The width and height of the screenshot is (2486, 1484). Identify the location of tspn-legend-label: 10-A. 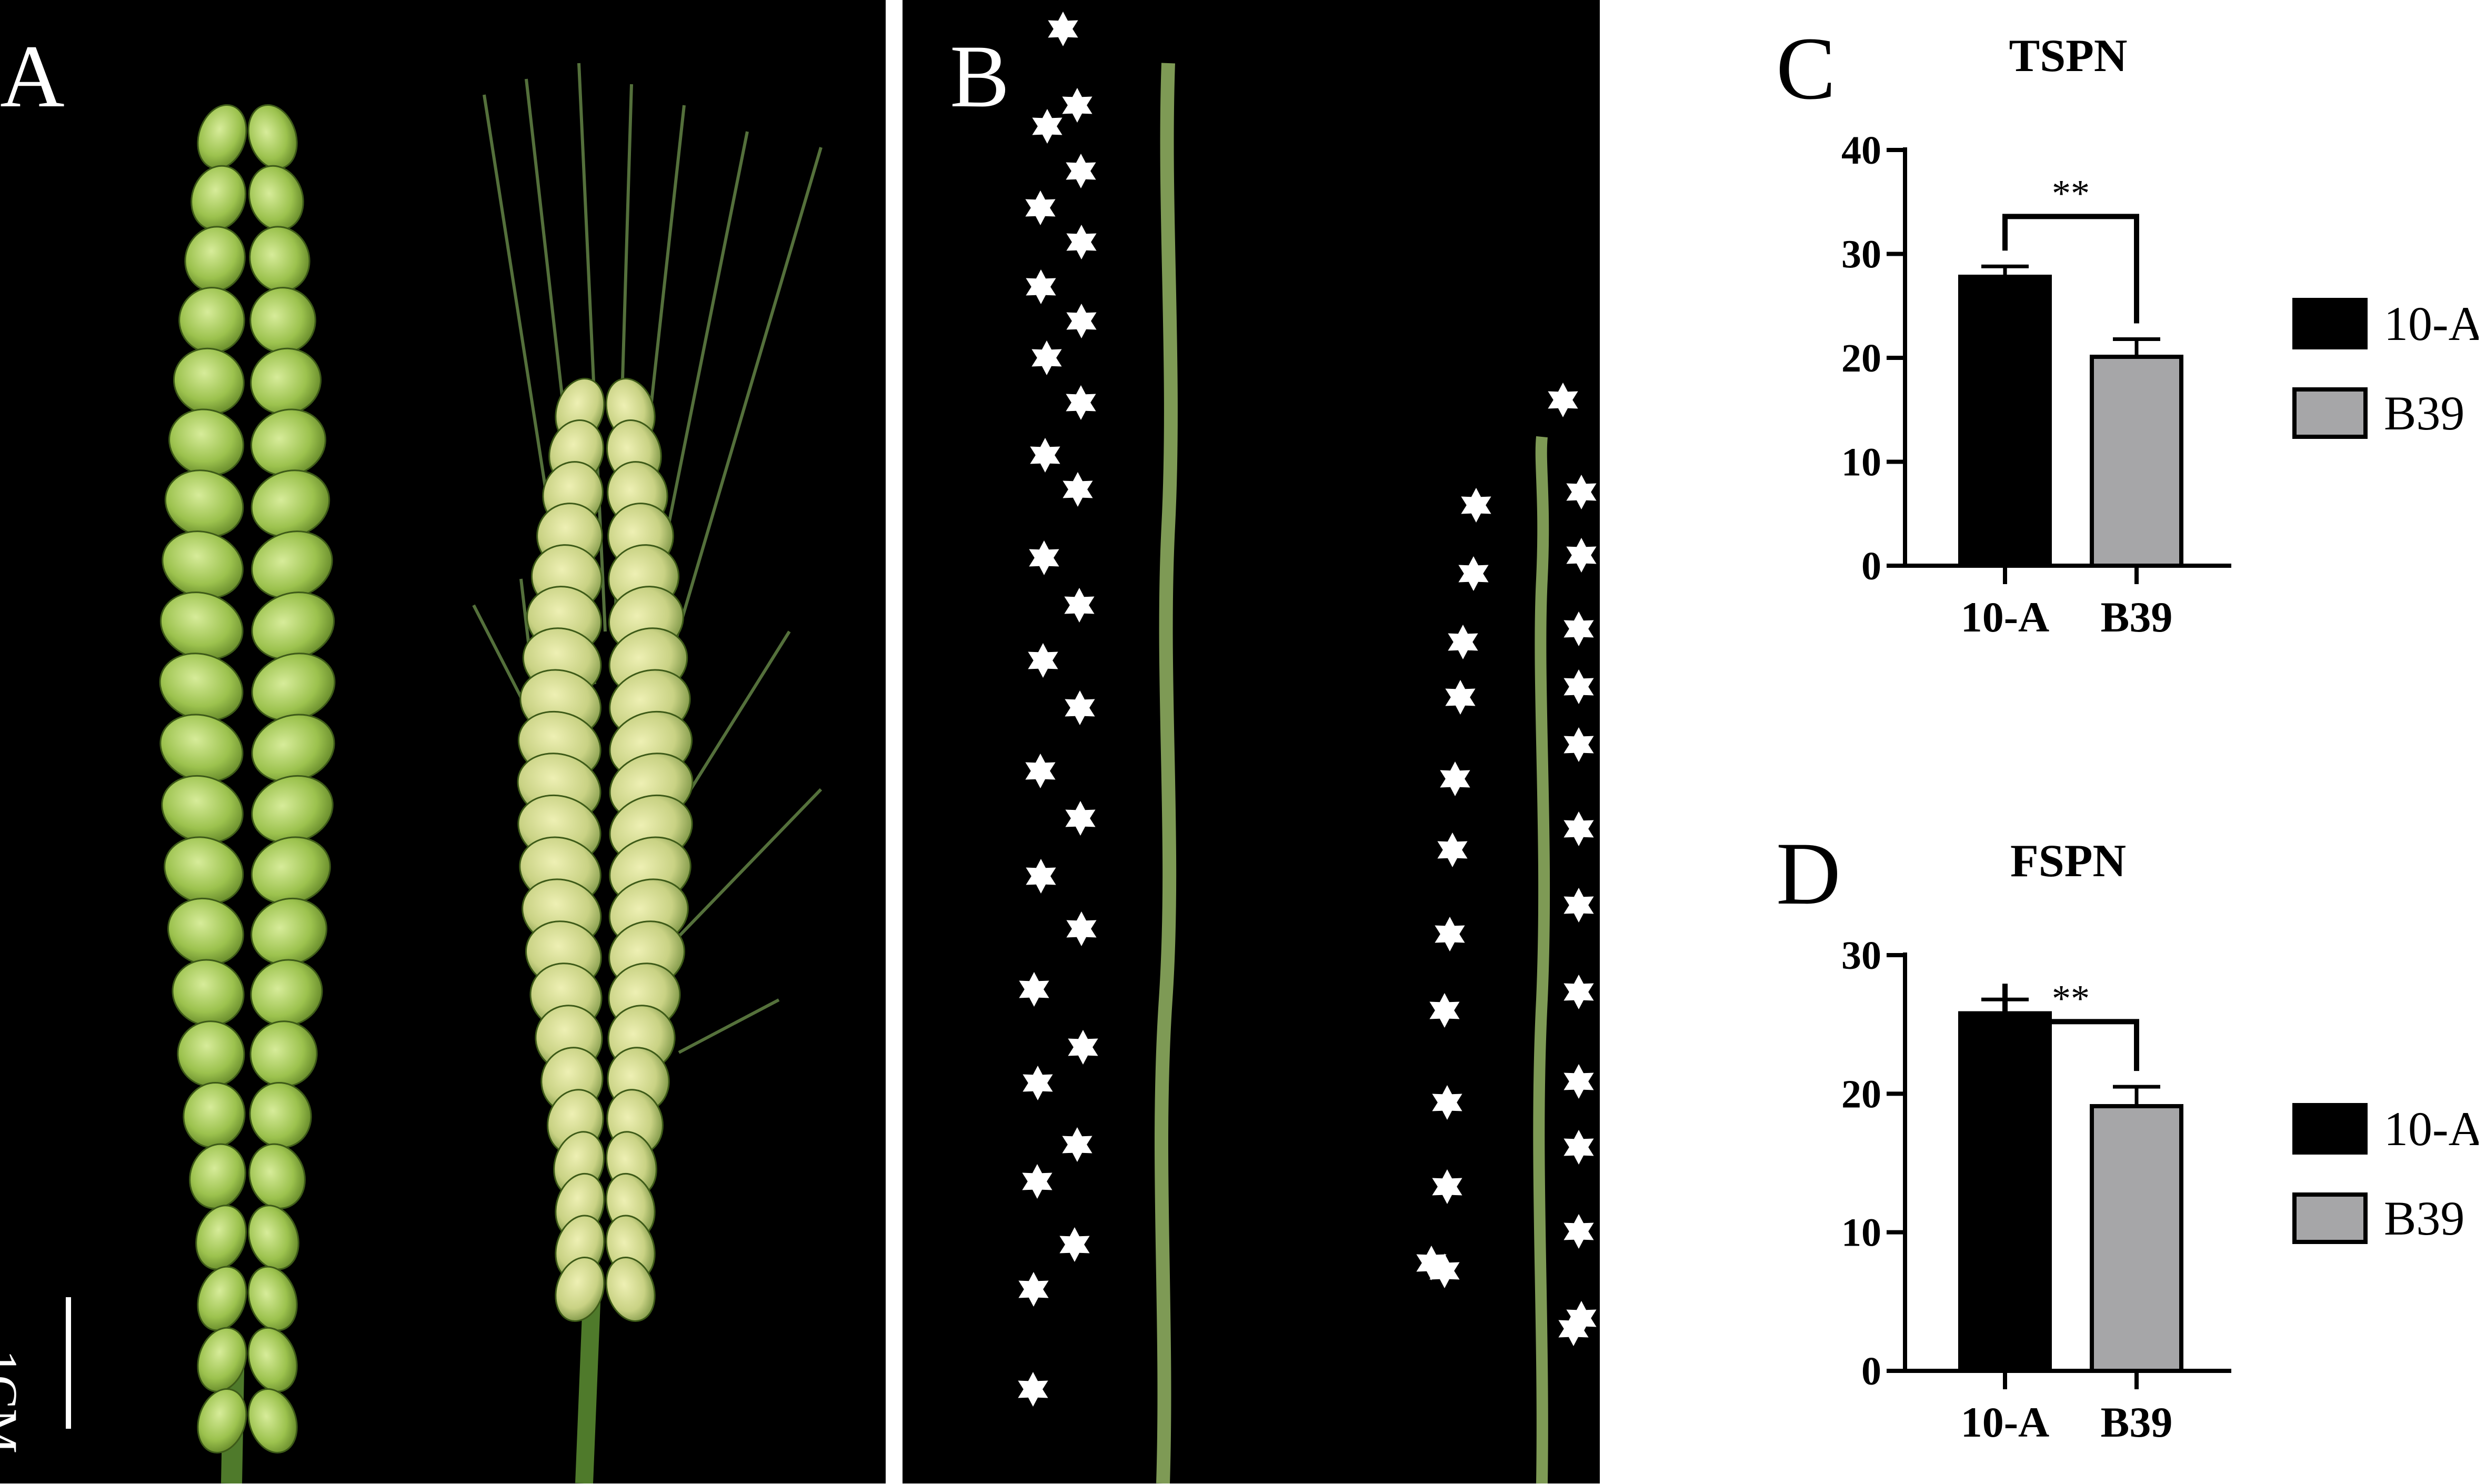
(2431, 323).